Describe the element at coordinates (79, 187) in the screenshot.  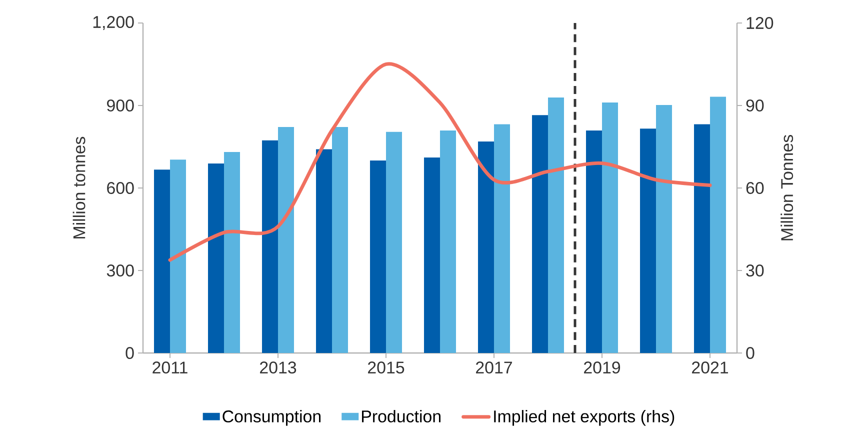
I see `y-axis-title: Million tonnes` at that location.